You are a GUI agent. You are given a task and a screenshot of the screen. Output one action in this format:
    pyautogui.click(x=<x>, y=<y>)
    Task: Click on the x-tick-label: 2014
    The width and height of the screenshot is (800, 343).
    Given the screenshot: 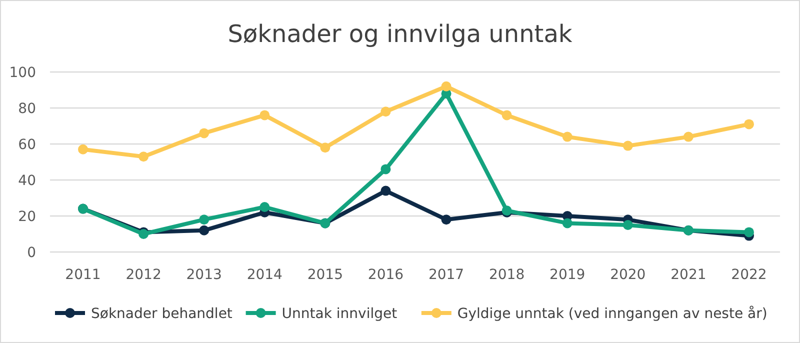 What is the action you would take?
    pyautogui.click(x=264, y=275)
    